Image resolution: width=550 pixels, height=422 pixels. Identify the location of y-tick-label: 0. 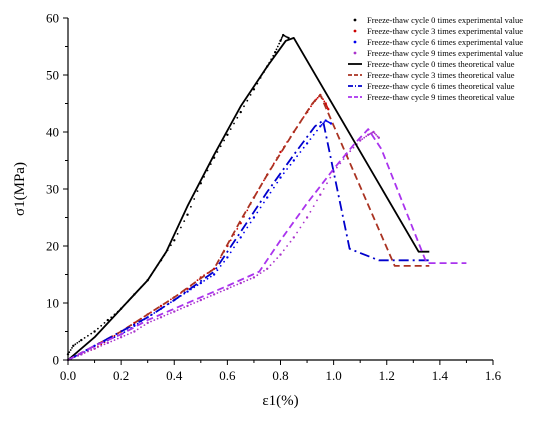
(56, 360).